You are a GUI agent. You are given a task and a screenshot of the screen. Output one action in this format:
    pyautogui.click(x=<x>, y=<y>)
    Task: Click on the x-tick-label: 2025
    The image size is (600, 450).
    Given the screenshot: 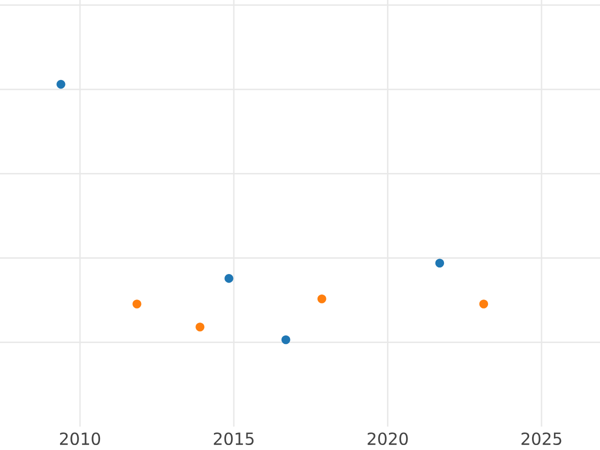 What is the action you would take?
    pyautogui.click(x=542, y=439)
    